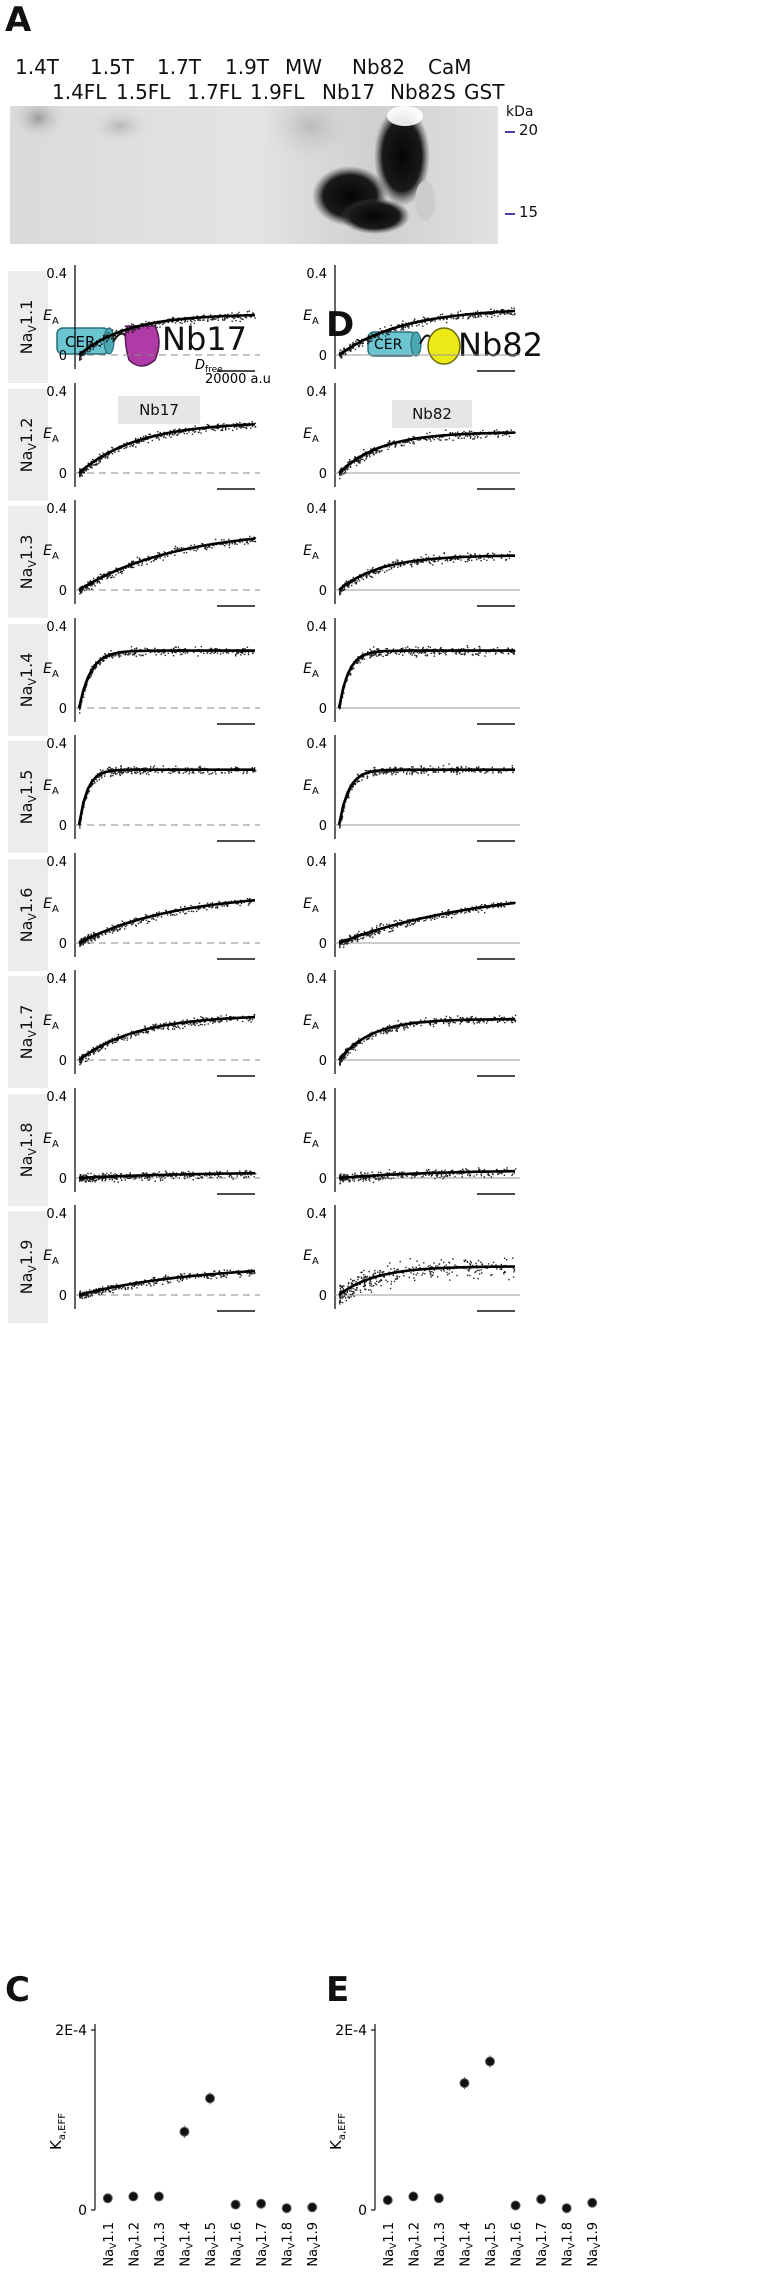 This screenshot has height=2286, width=771. I want to click on y-tick-label: 0.4, so click(56, 392).